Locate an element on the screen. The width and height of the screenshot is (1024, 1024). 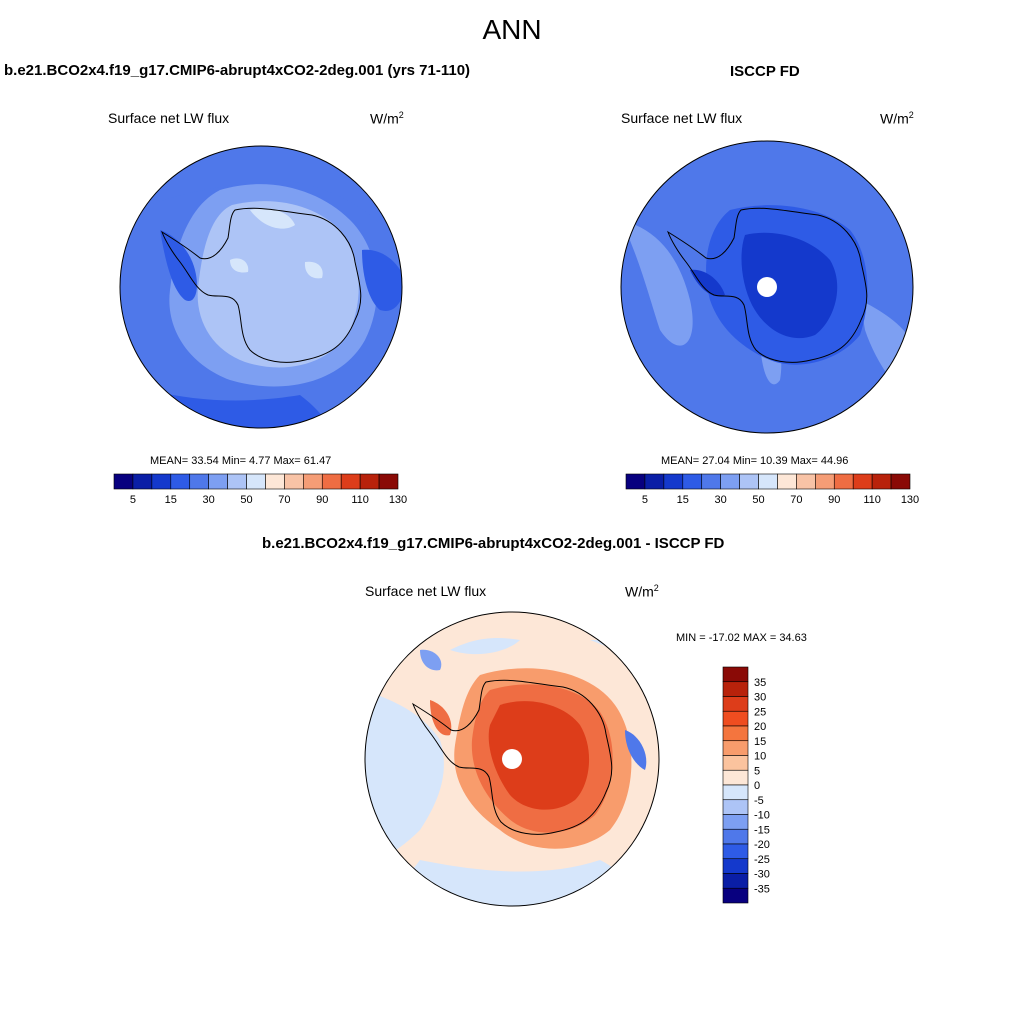
panel-2-units: W/m2 is located at coordinates (897, 118).